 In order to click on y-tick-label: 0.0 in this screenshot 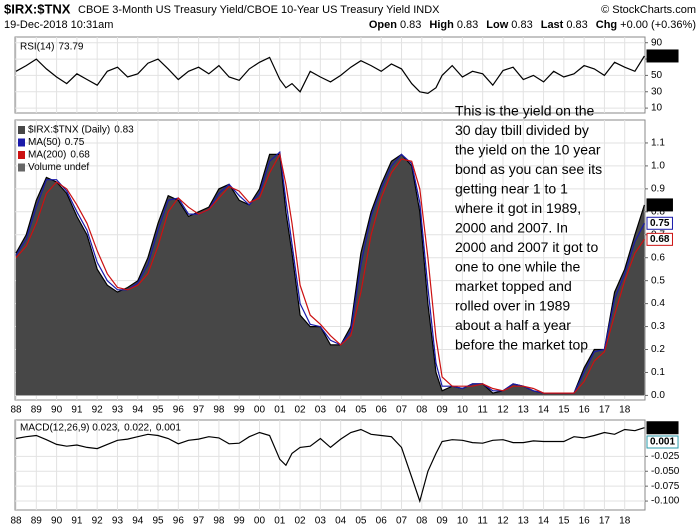, I will do `click(658, 395)`.